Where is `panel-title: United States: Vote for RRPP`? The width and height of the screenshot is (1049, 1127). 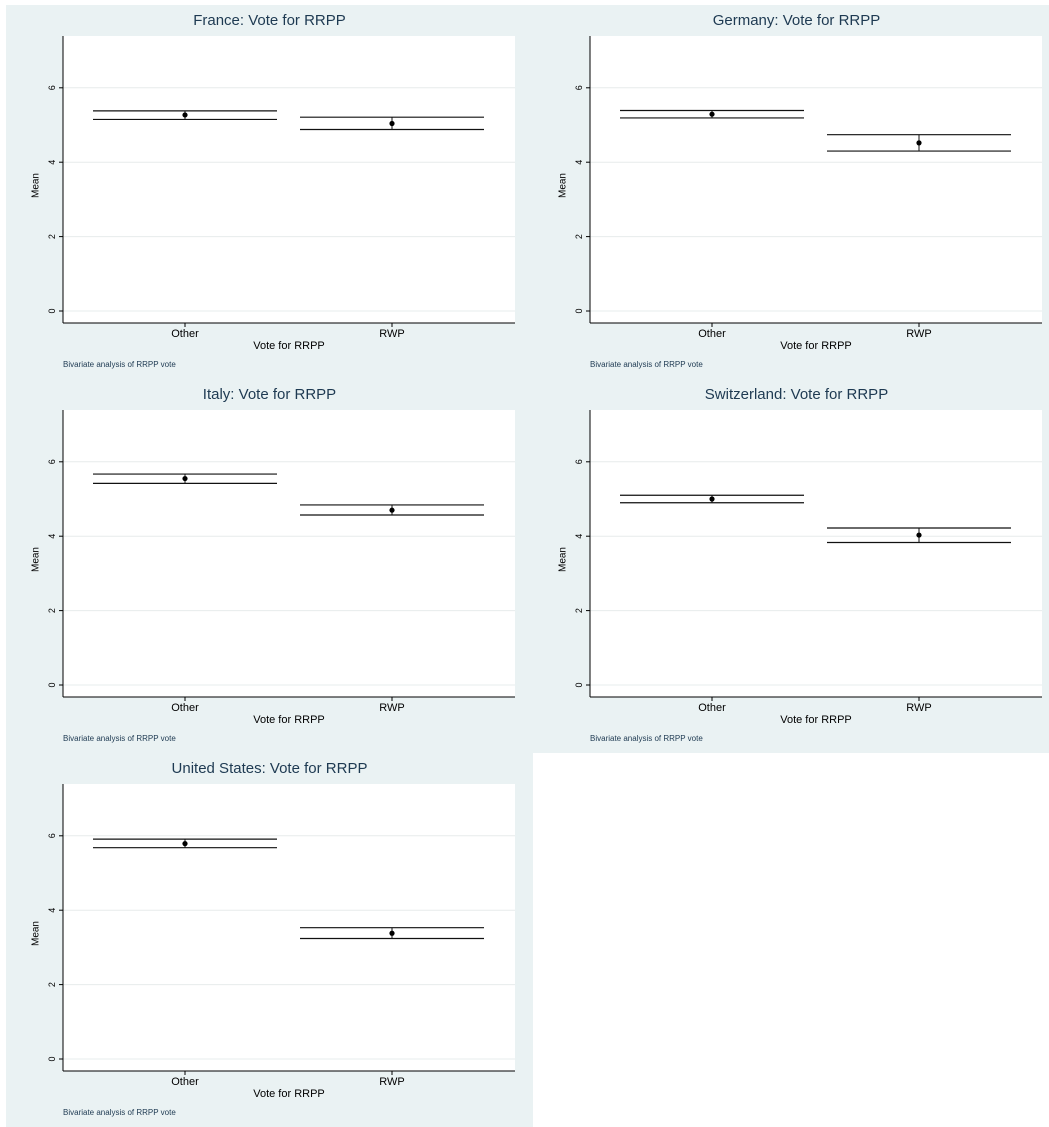
panel-title: United States: Vote for RRPP is located at coordinates (269, 768).